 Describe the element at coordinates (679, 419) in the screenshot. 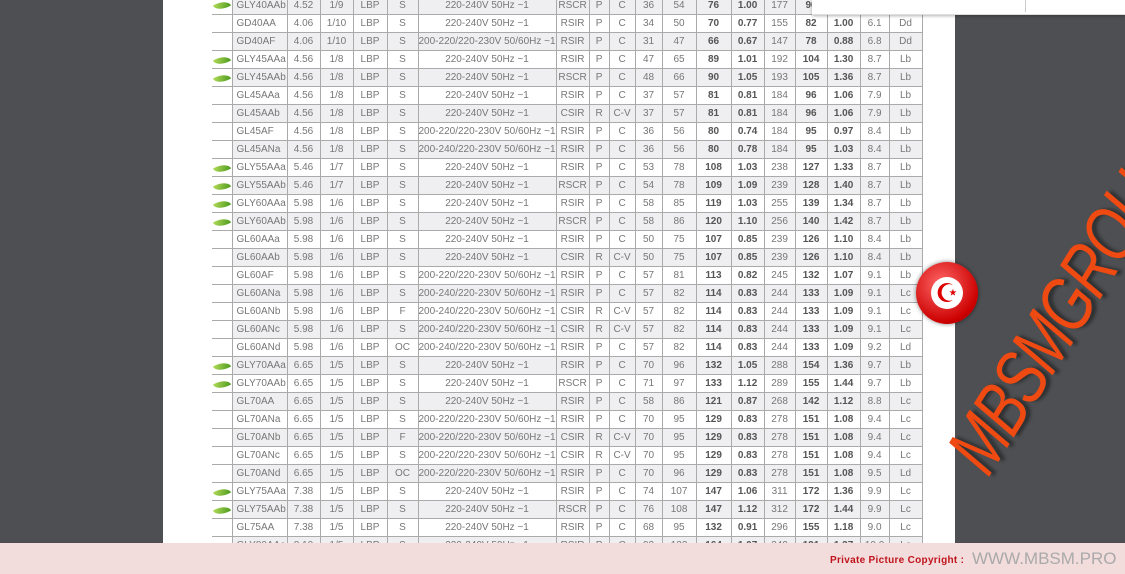

I see `table-cell: 95` at that location.